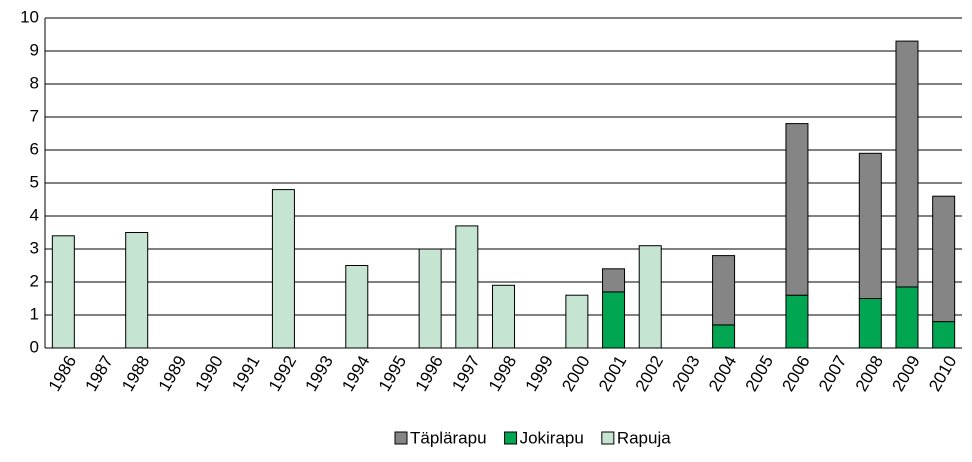 The width and height of the screenshot is (972, 462). What do you see at coordinates (795, 373) in the screenshot?
I see `x-tick-label: 2006` at bounding box center [795, 373].